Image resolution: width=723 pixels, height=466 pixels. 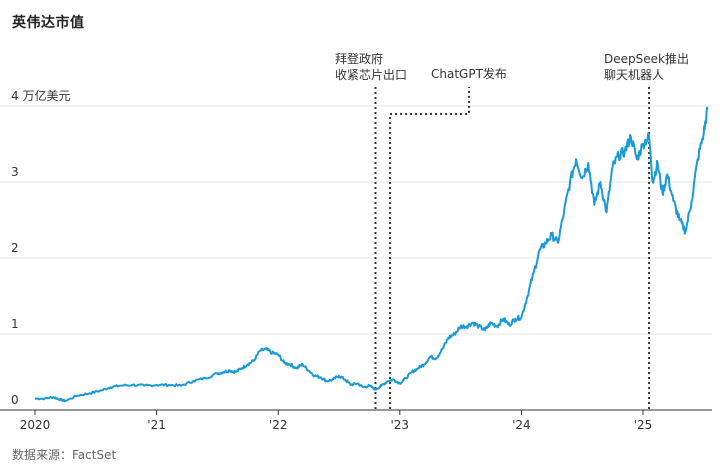 What do you see at coordinates (156, 425) in the screenshot?
I see `x-tick-label: '21` at bounding box center [156, 425].